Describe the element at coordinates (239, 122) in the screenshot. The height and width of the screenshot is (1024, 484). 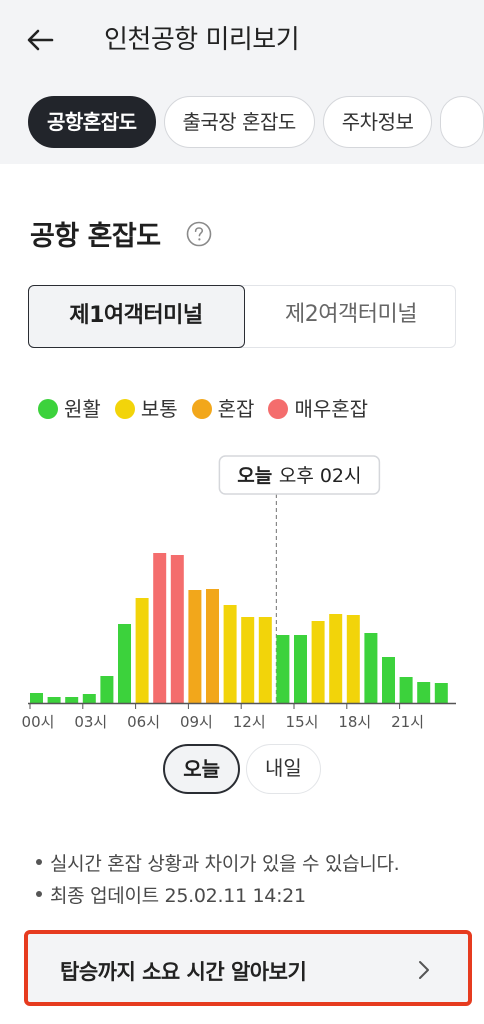
I see `tab-departure-congestion: 출국장 혼잡도` at that location.